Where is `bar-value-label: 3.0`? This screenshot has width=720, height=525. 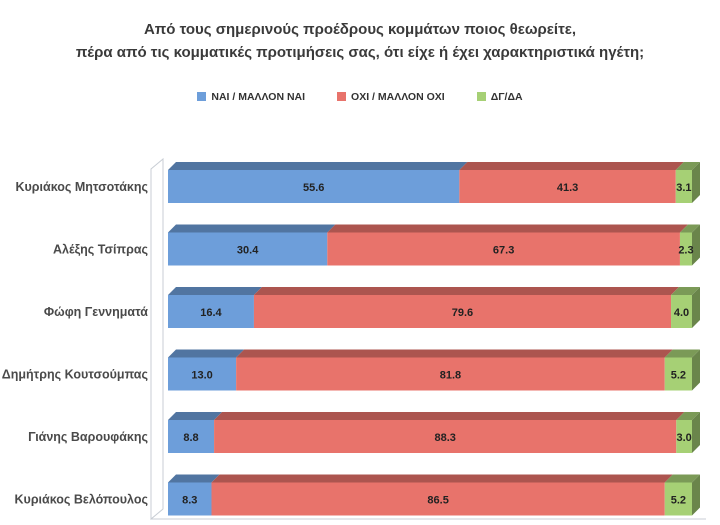
bar-value-label: 3.0 is located at coordinates (683, 438).